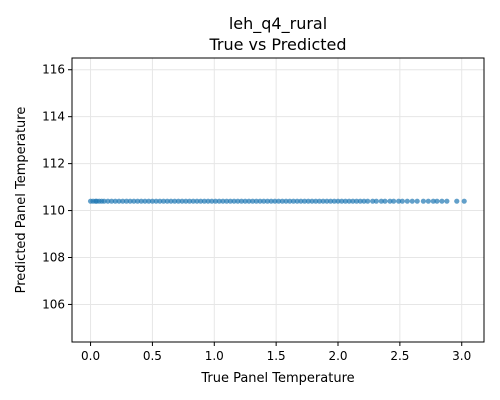 The image size is (500, 400). I want to click on chart-title-line2: True vs Predicted, so click(277, 44).